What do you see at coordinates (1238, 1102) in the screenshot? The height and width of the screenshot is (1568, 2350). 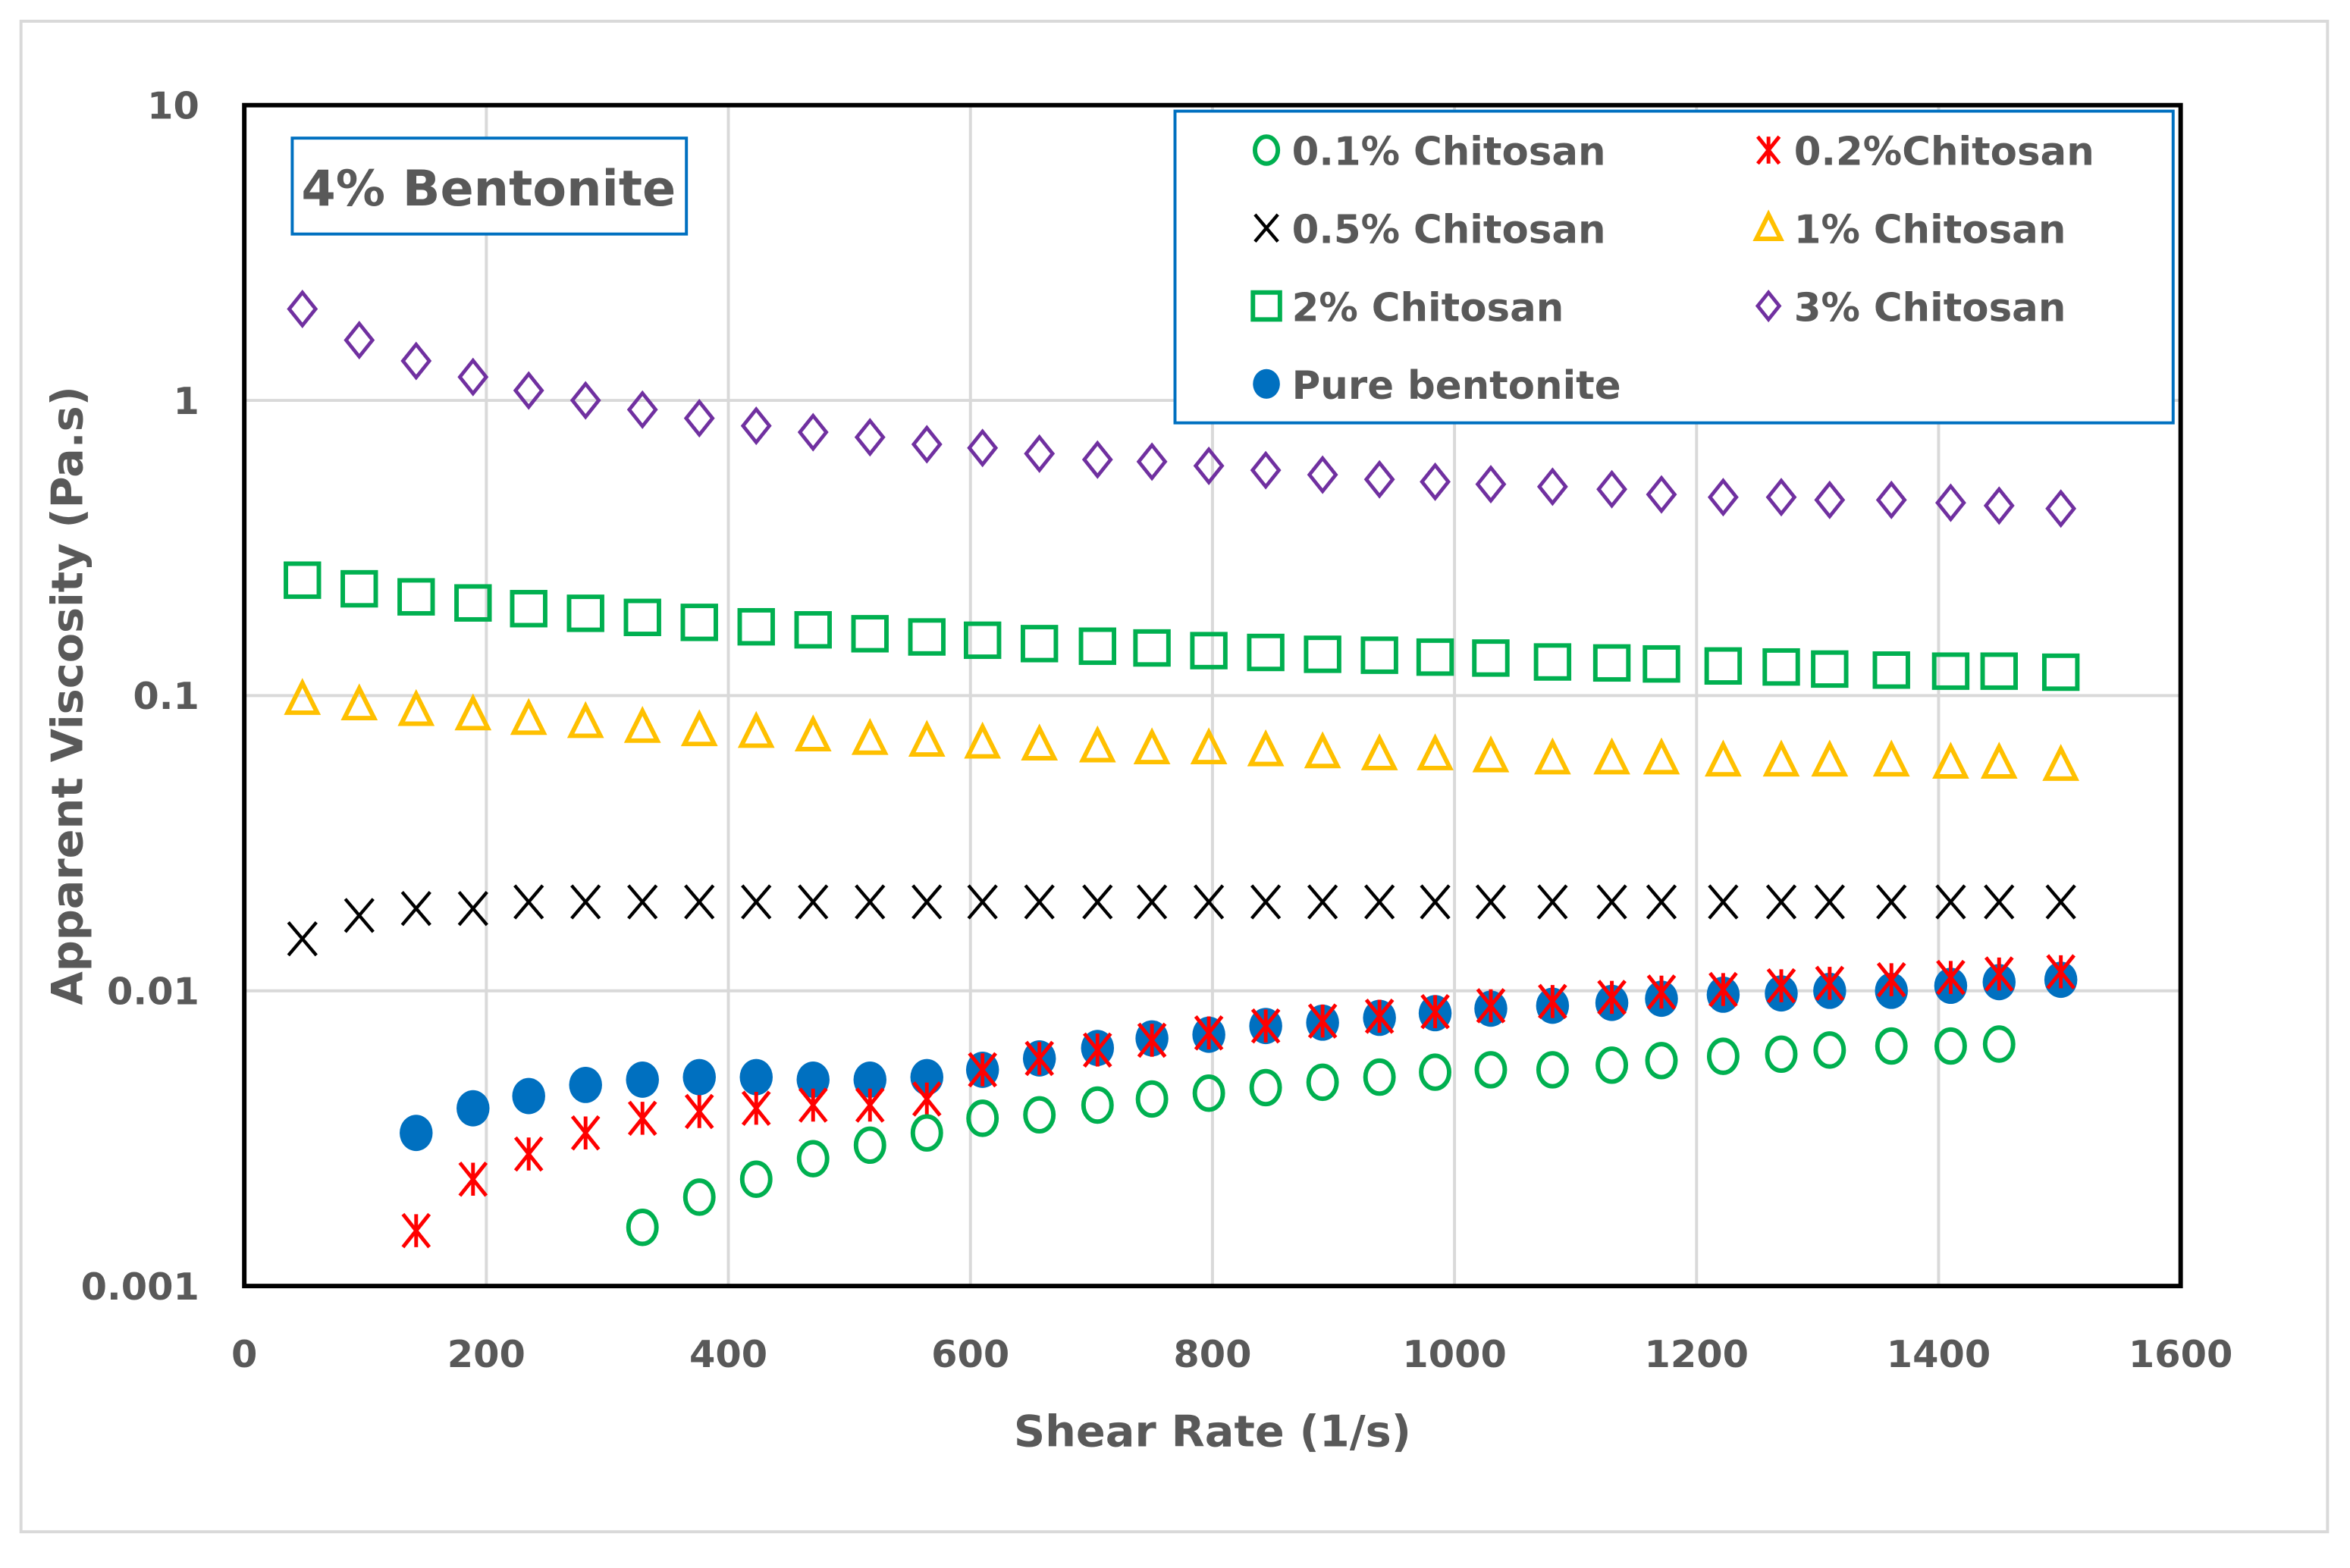 I see `series-0-2-chitosan` at bounding box center [1238, 1102].